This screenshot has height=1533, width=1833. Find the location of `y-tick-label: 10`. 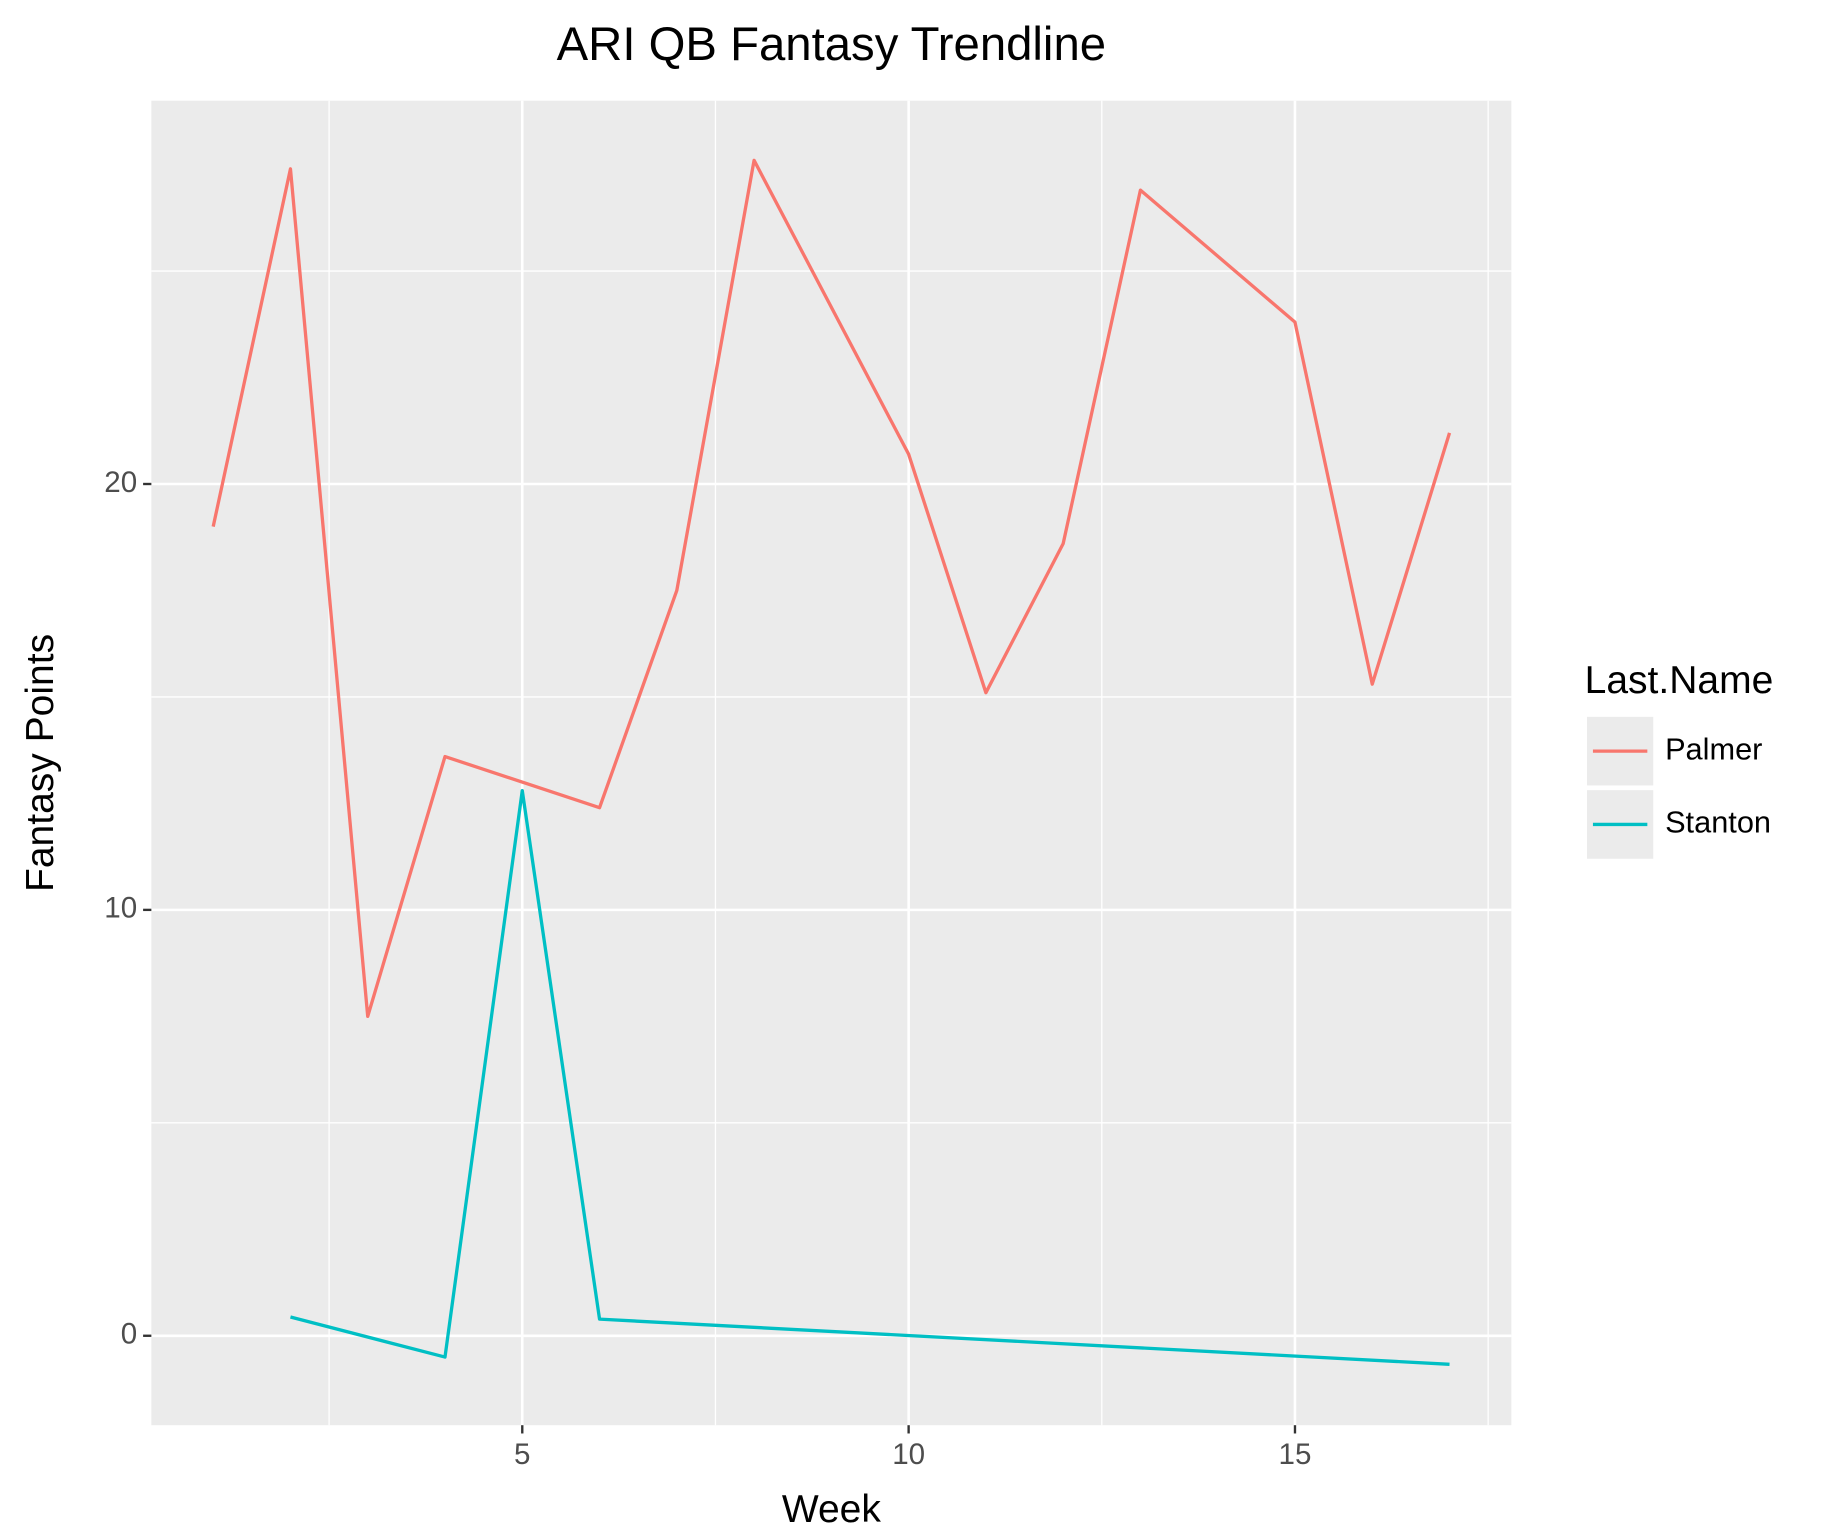

y-tick-label: 10 is located at coordinates (120, 908).